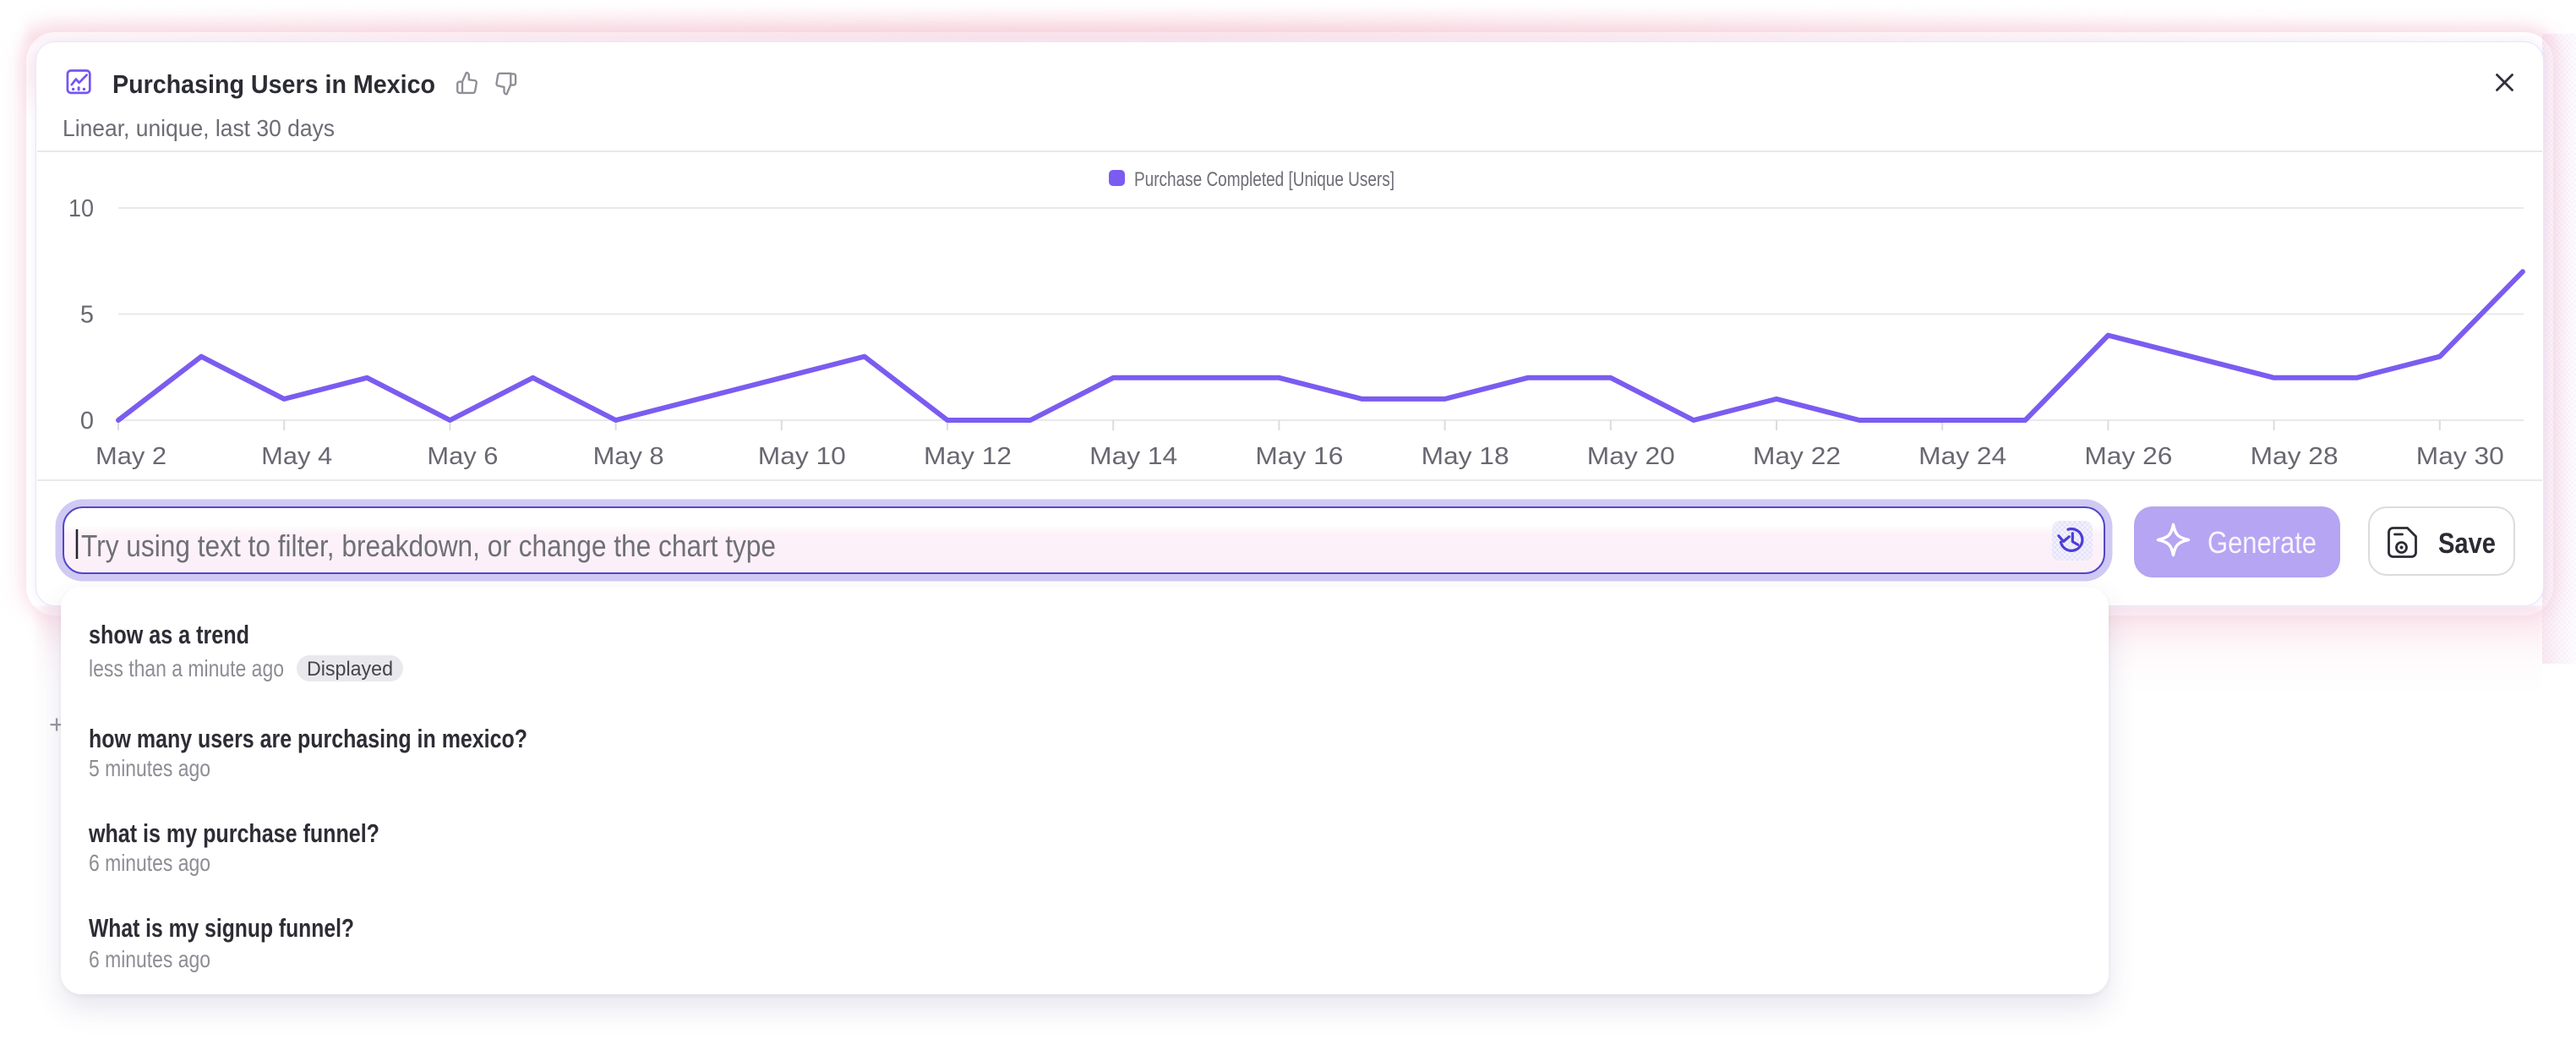  Describe the element at coordinates (81, 208) in the screenshot. I see `svg-text: 10` at that location.